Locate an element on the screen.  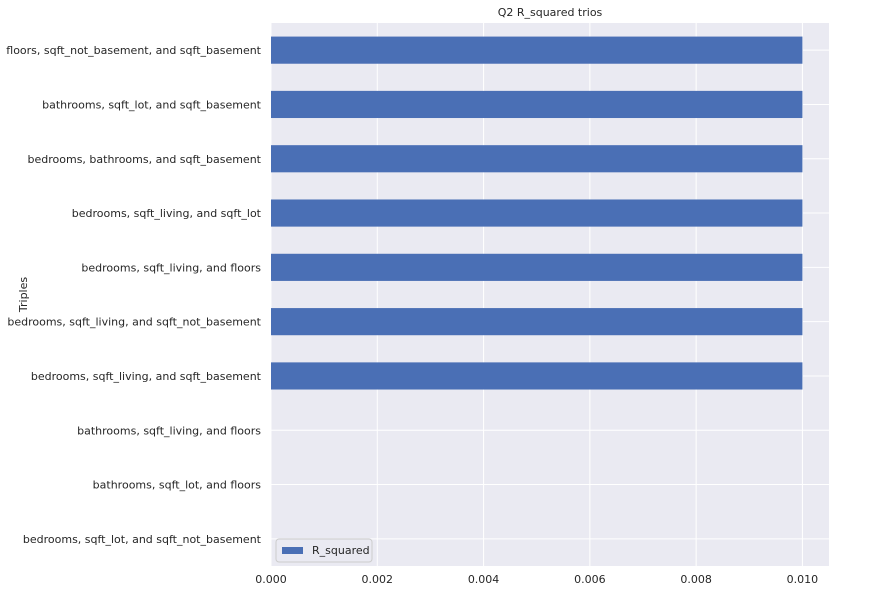
y-tick-label: bedrooms, bathrooms, and sqft_basement is located at coordinates (145, 159).